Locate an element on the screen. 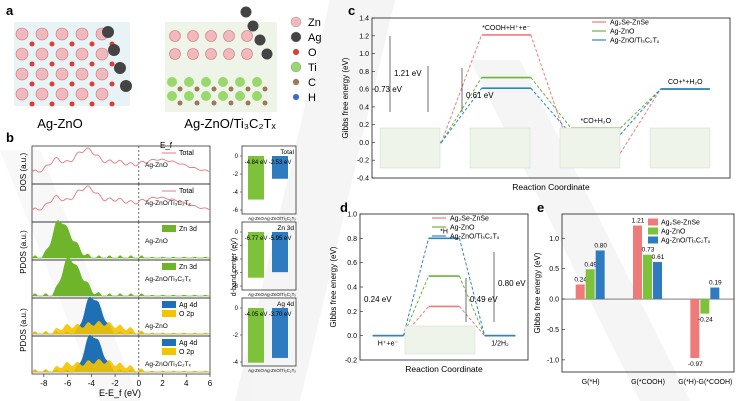 The width and height of the screenshot is (740, 401). y-tick-label: -0.4 is located at coordinates (363, 179).